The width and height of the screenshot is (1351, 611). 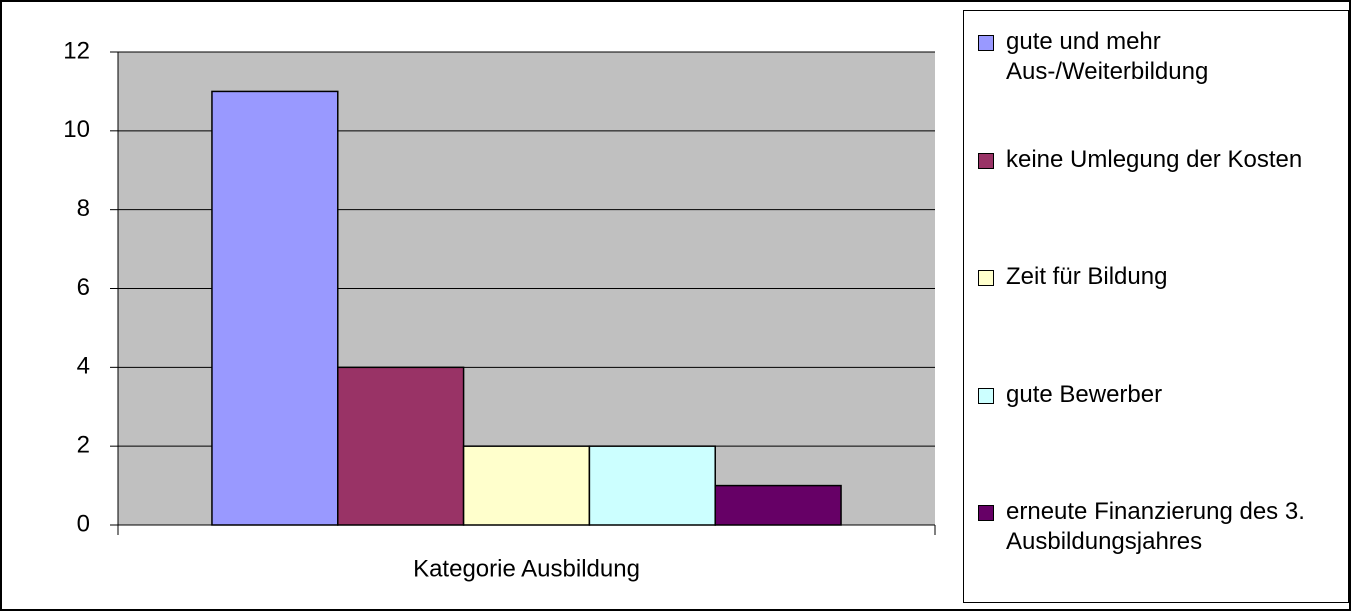 I want to click on legend-label: keine Umlegung der Kosten, so click(x=1154, y=159).